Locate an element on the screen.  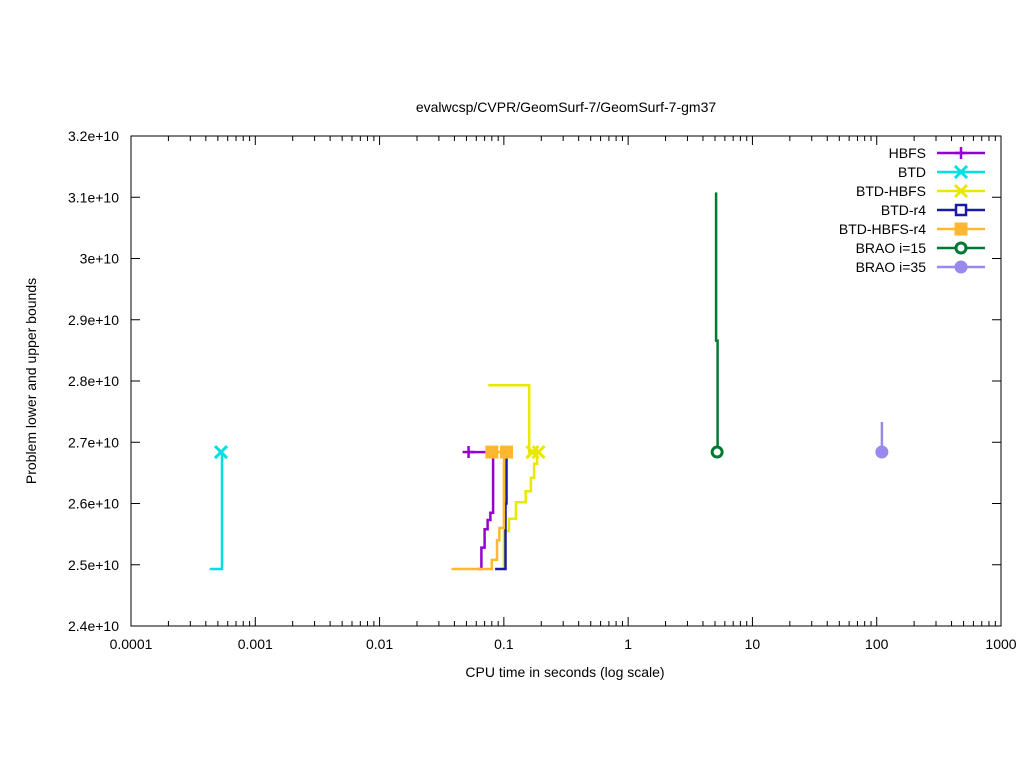
y-tick-label: 3e+10 is located at coordinates (100, 259).